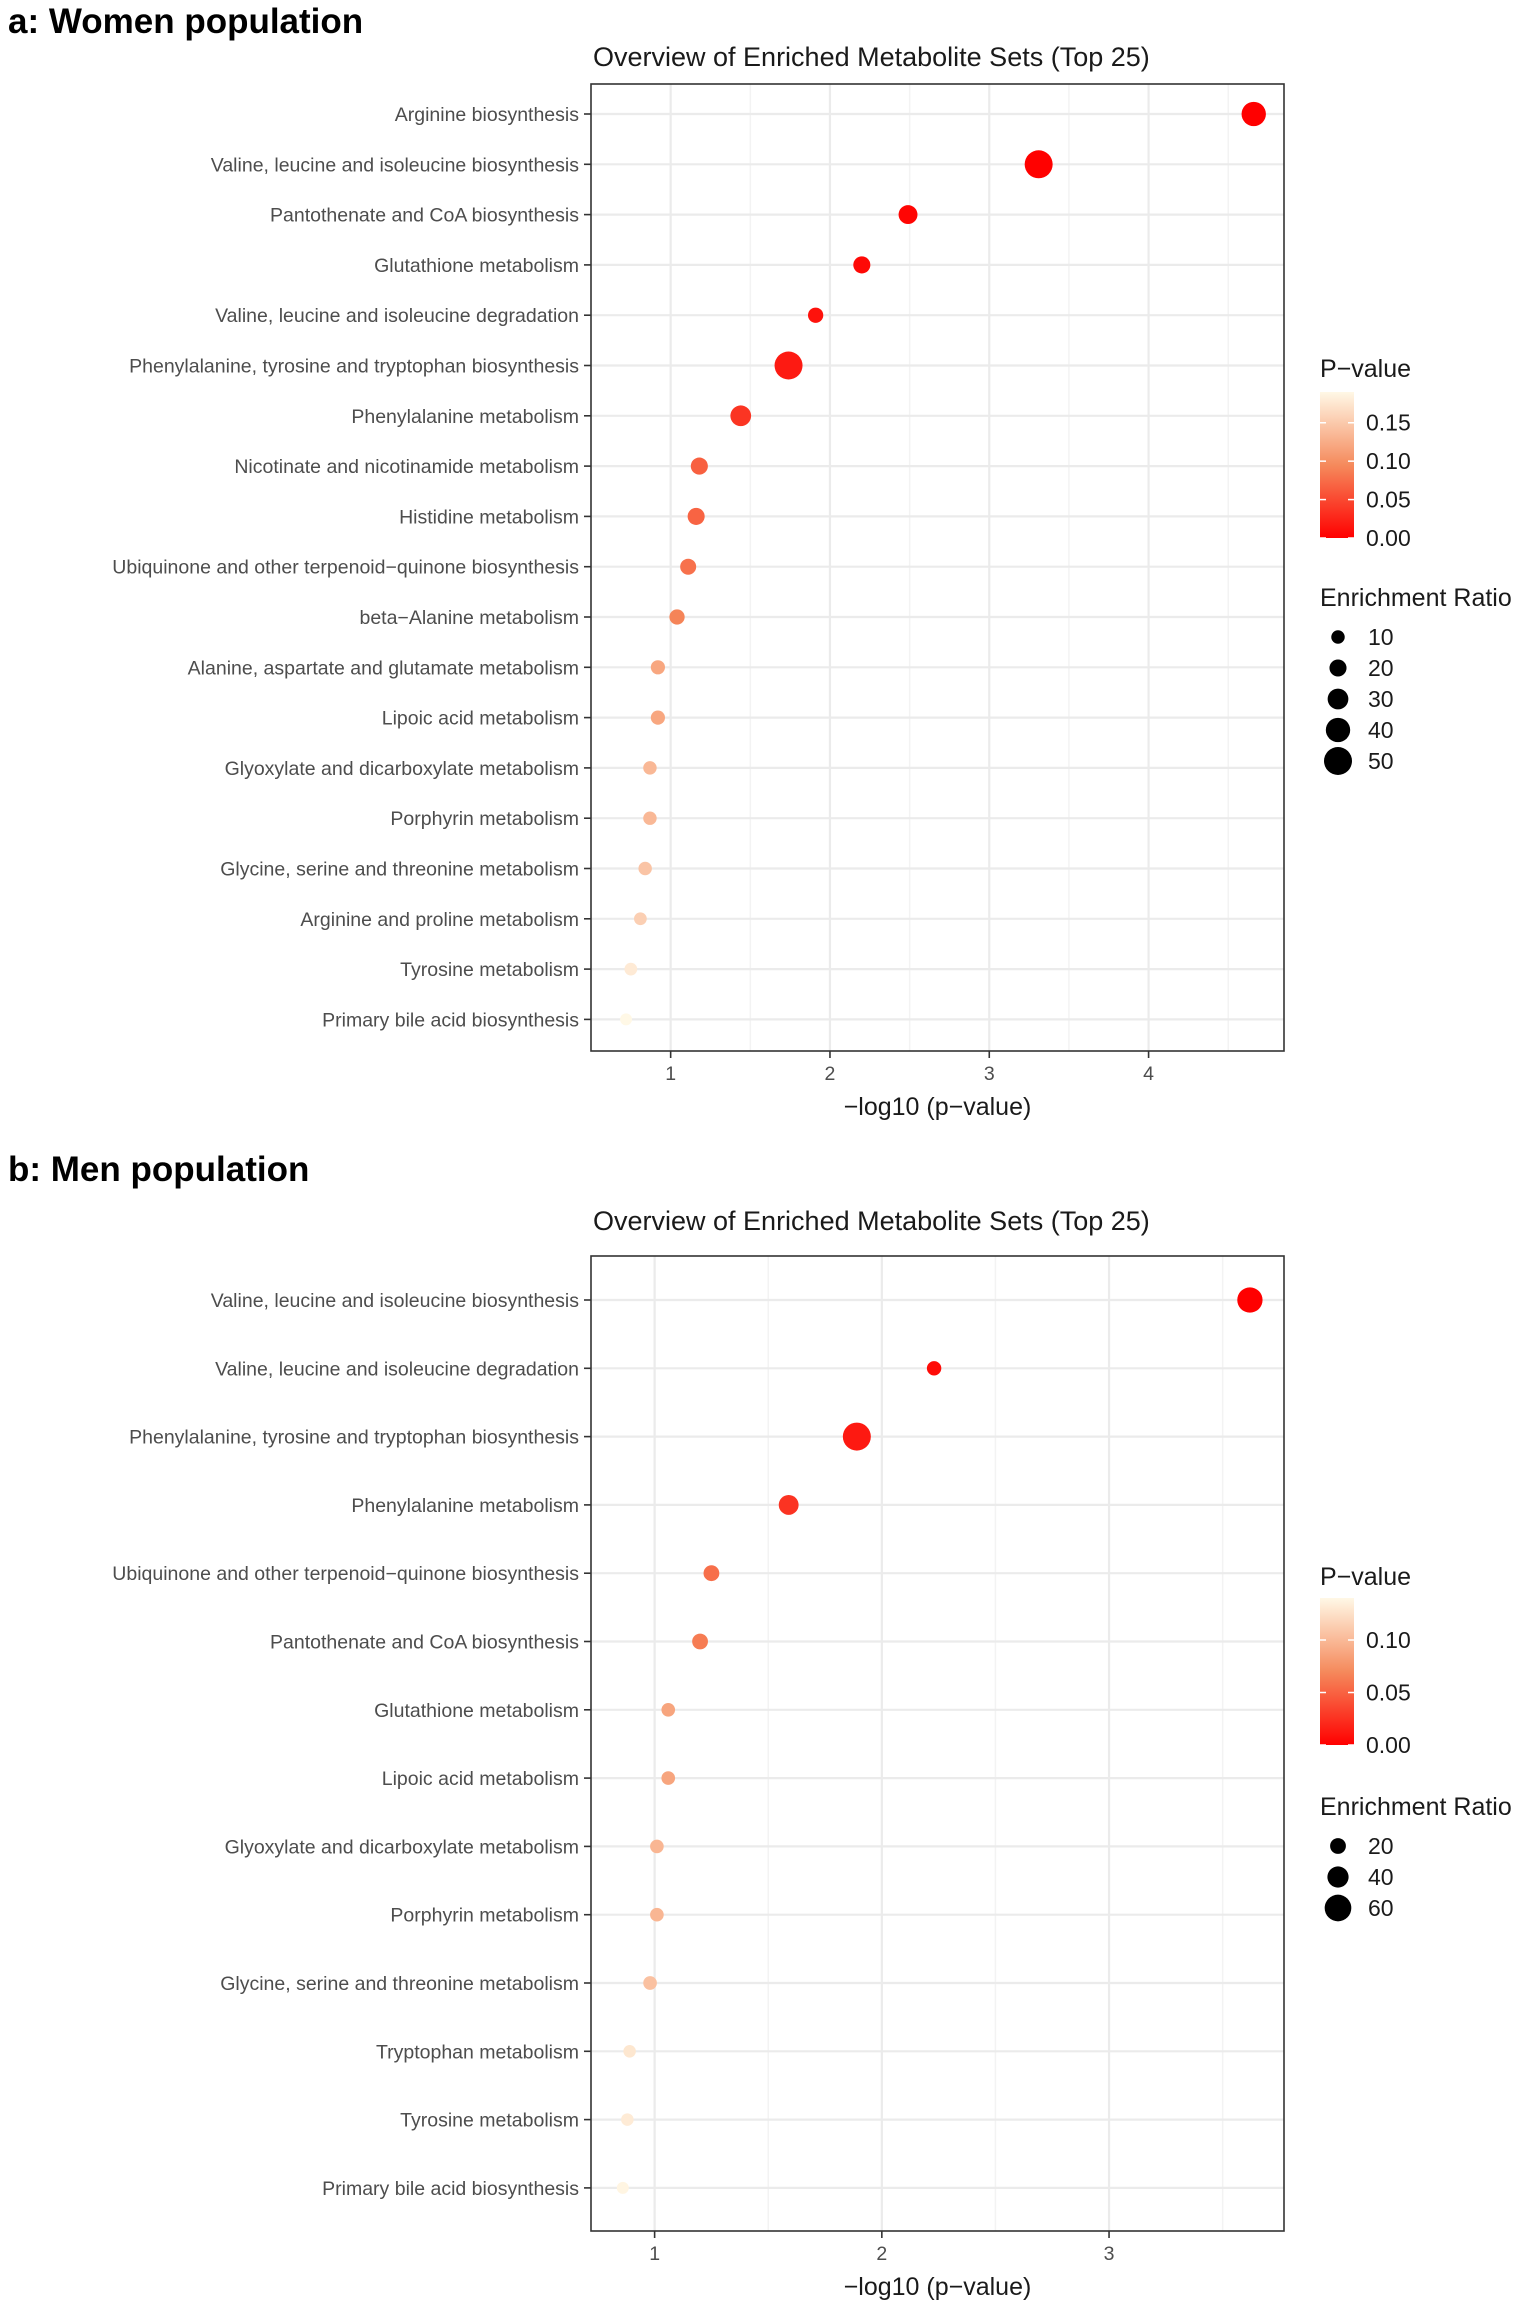 The image size is (1536, 2319). I want to click on size-legend-label: 30, so click(1381, 699).